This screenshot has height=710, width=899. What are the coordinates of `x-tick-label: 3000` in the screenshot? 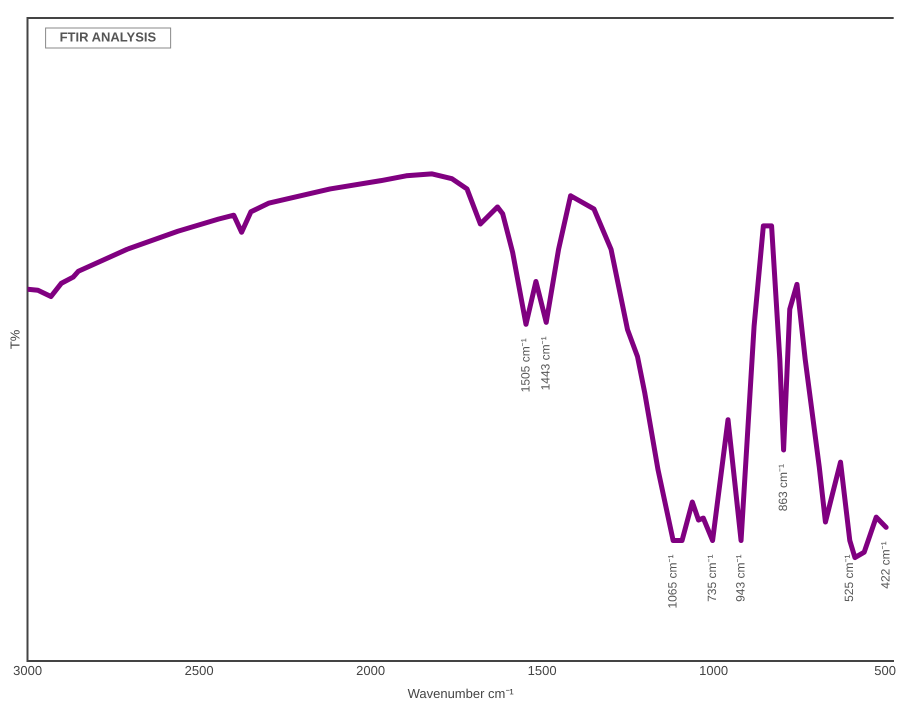 It's located at (27, 670).